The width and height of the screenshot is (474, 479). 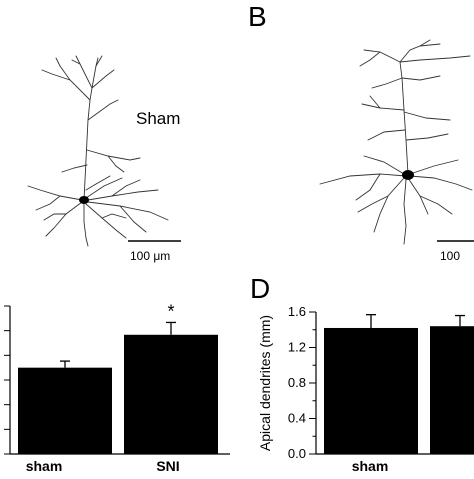 I want to click on neuron-tracing-right, so click(x=396, y=142).